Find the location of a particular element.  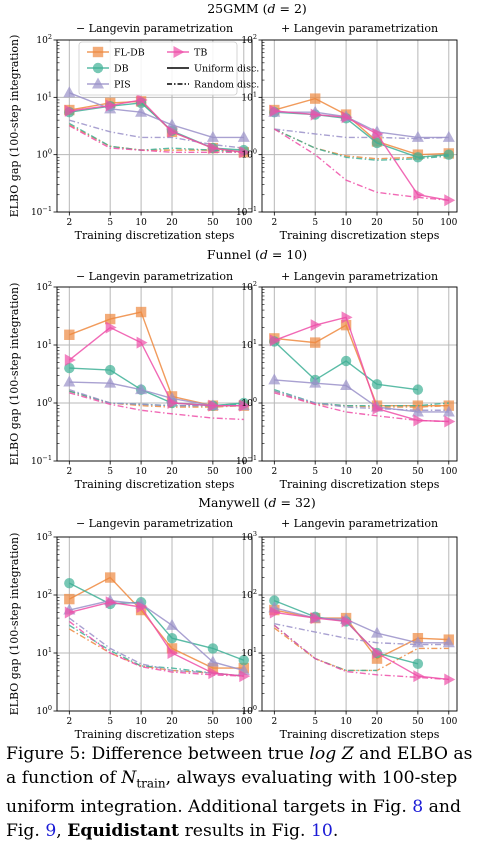

x-tick-label: 20 is located at coordinates (172, 472).